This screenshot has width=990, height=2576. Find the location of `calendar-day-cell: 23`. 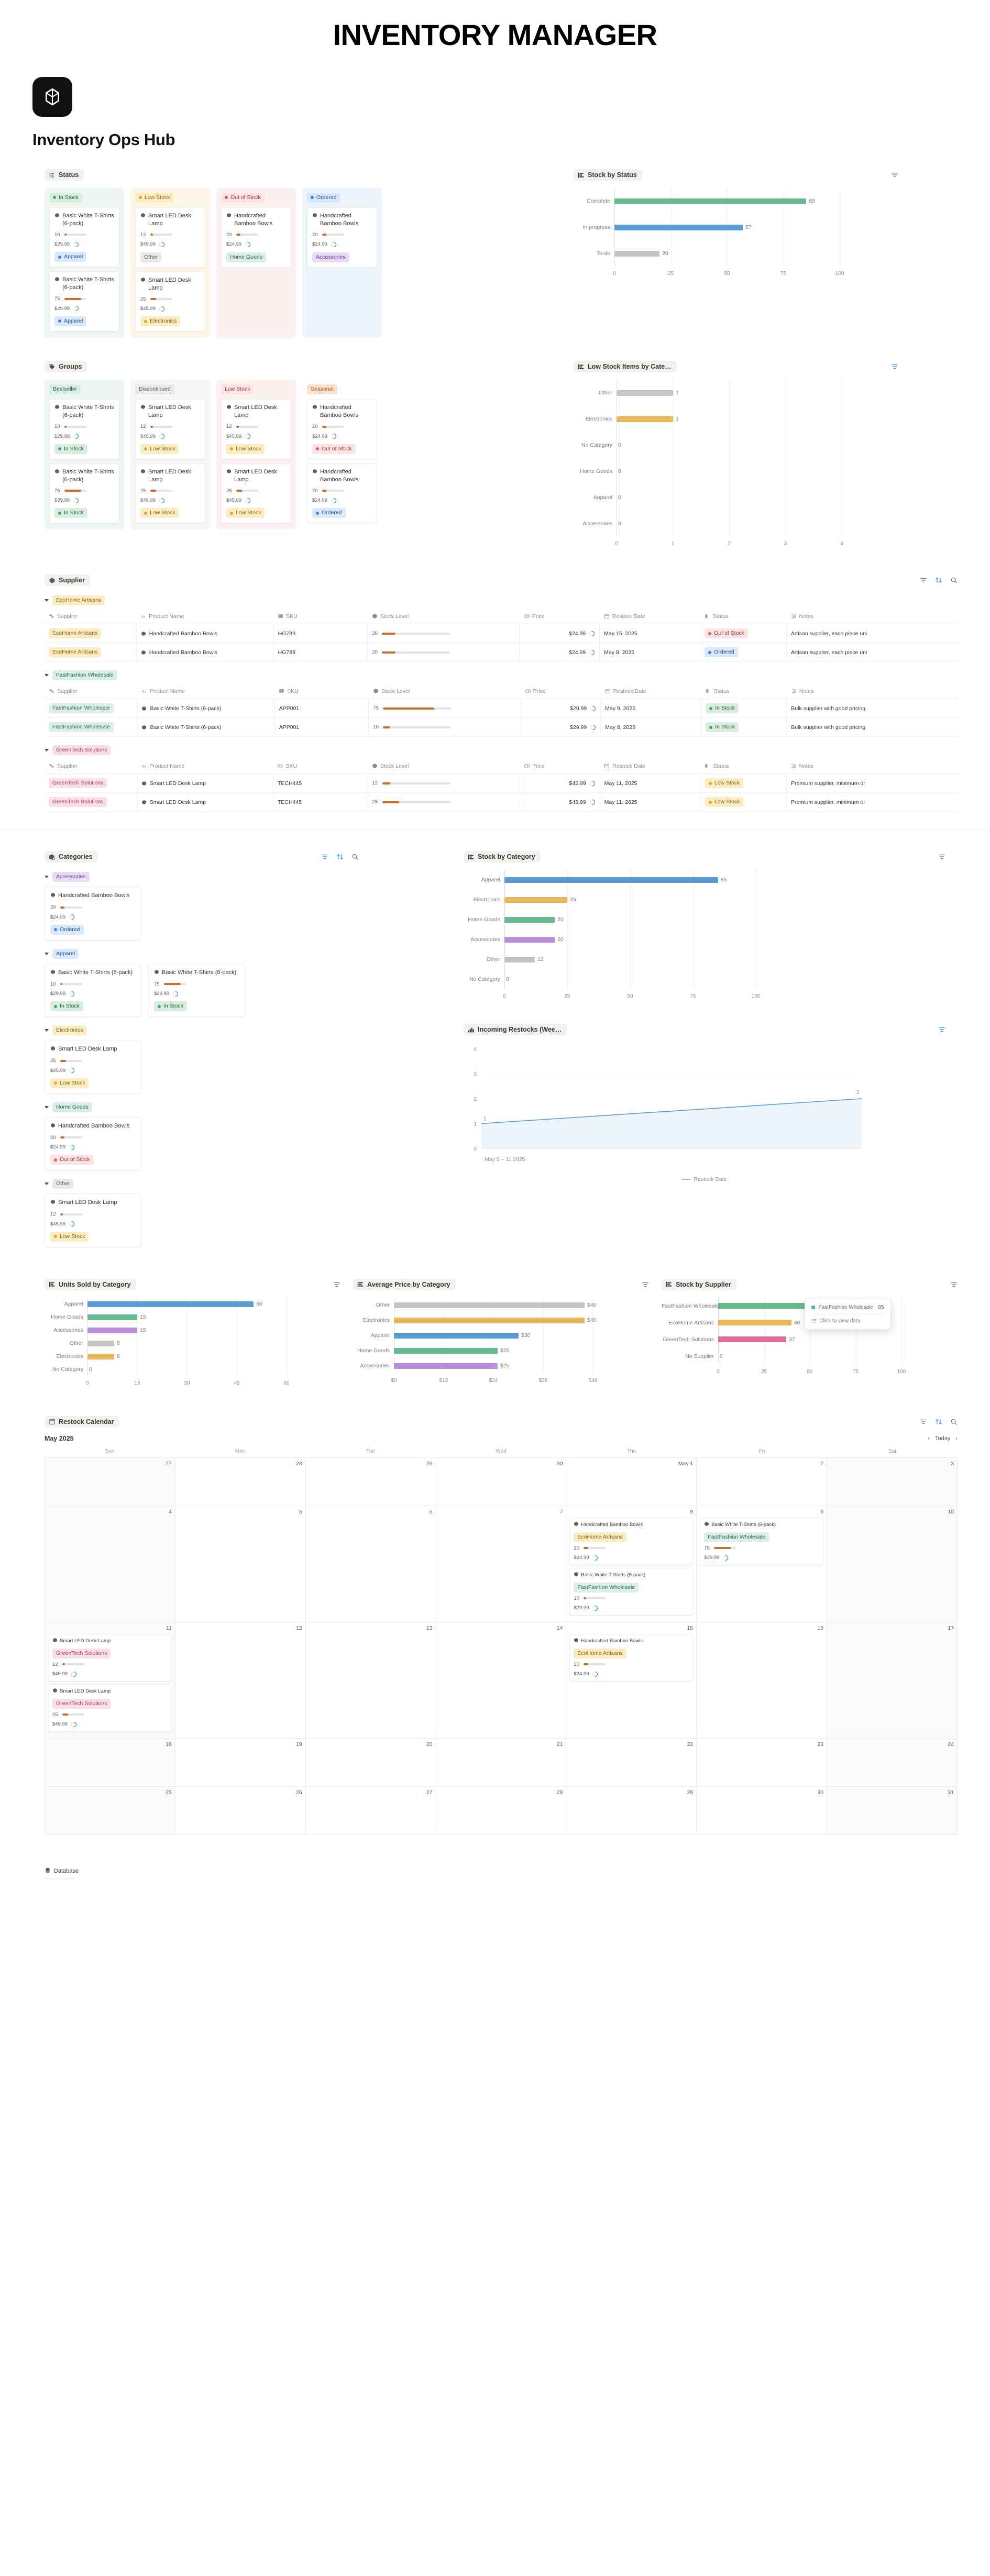

calendar-day-cell: 23 is located at coordinates (763, 1762).